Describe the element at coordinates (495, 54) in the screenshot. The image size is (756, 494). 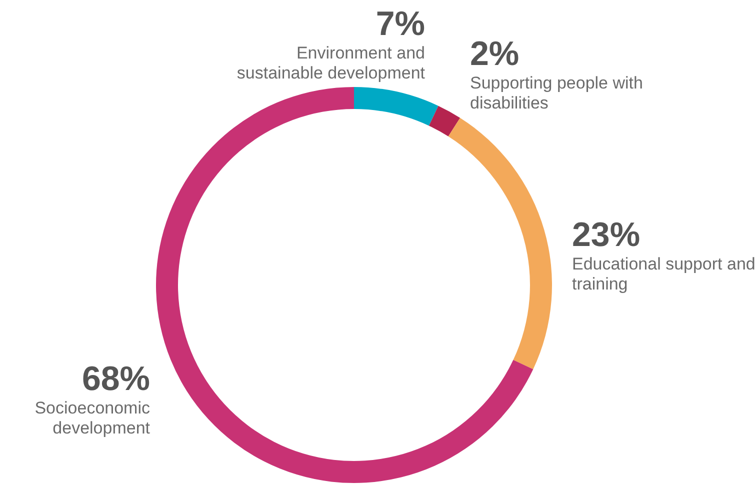
I see `data-label: 2%` at that location.